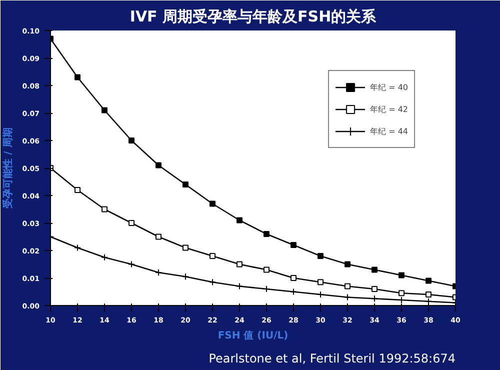  What do you see at coordinates (389, 131) in the screenshot?
I see `legend-label: 年纪 = 44` at bounding box center [389, 131].